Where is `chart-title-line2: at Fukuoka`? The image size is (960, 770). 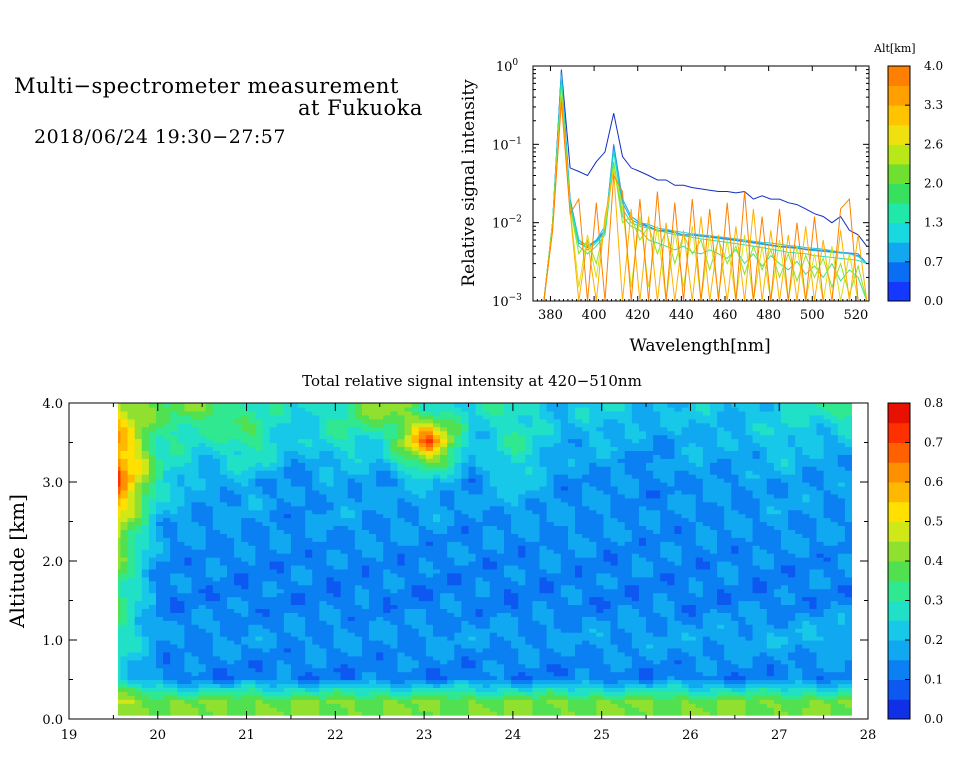
chart-title-line2: at Fukuoka is located at coordinates (360, 108).